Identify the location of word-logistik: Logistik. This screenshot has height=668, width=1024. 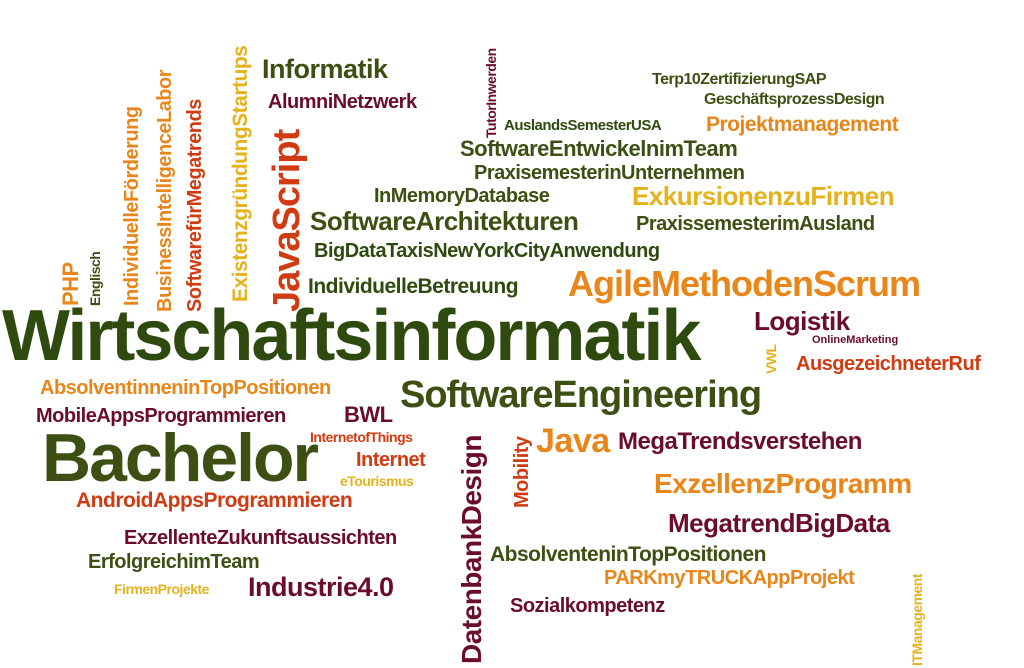
(802, 321).